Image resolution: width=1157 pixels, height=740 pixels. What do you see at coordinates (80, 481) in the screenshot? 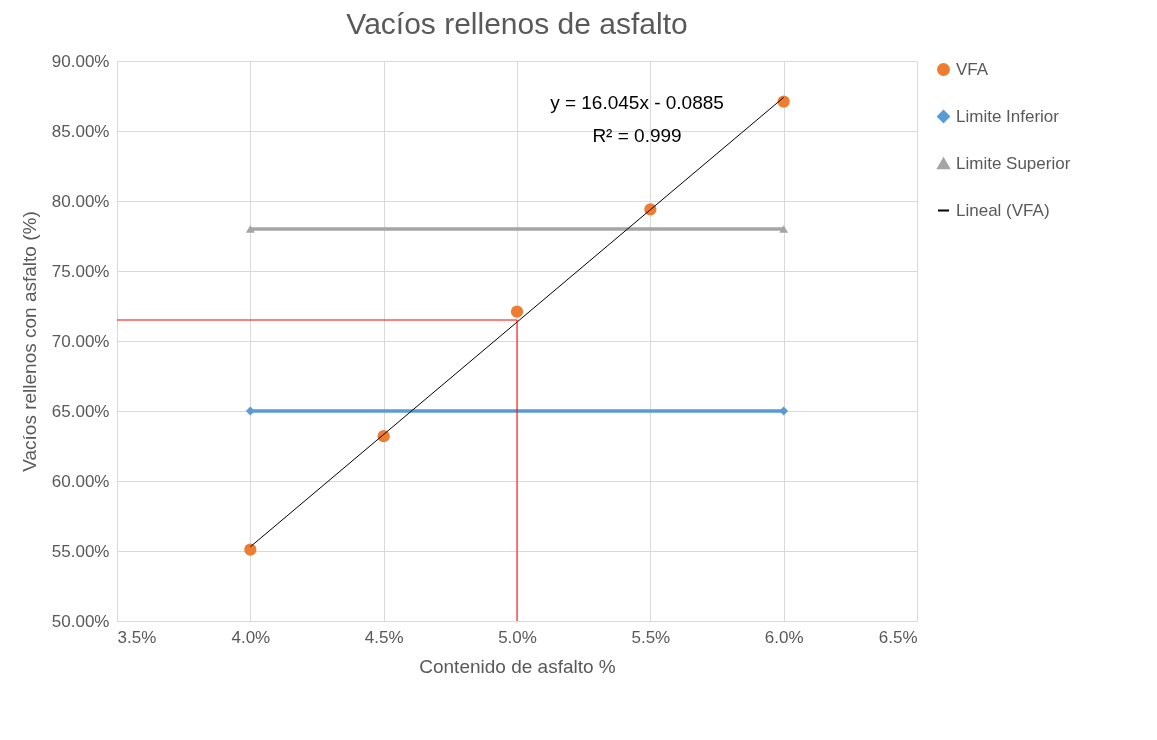
I see `y-tick-label: 60.00%` at bounding box center [80, 481].